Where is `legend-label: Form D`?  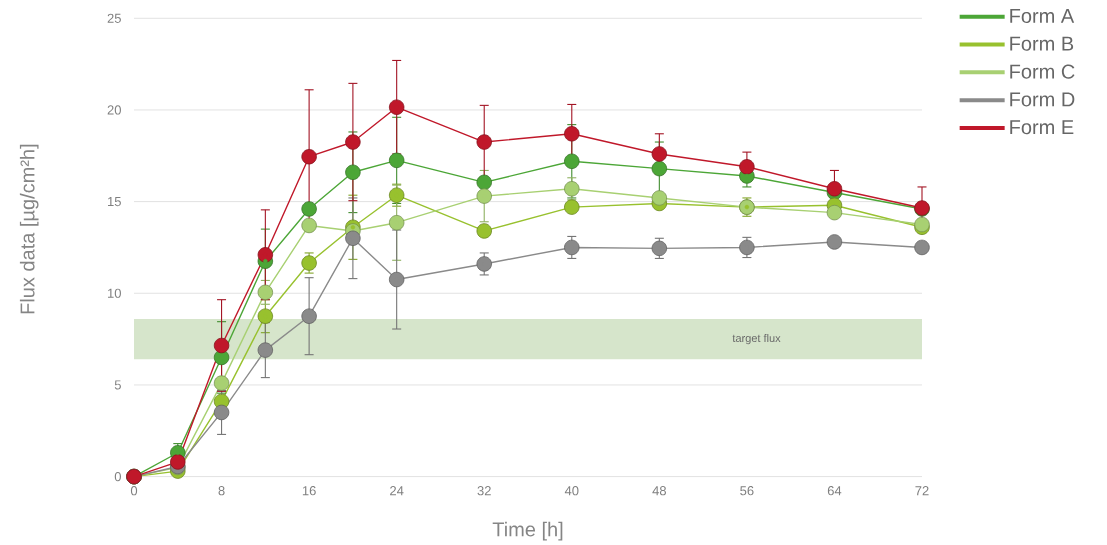
legend-label: Form D is located at coordinates (1042, 99).